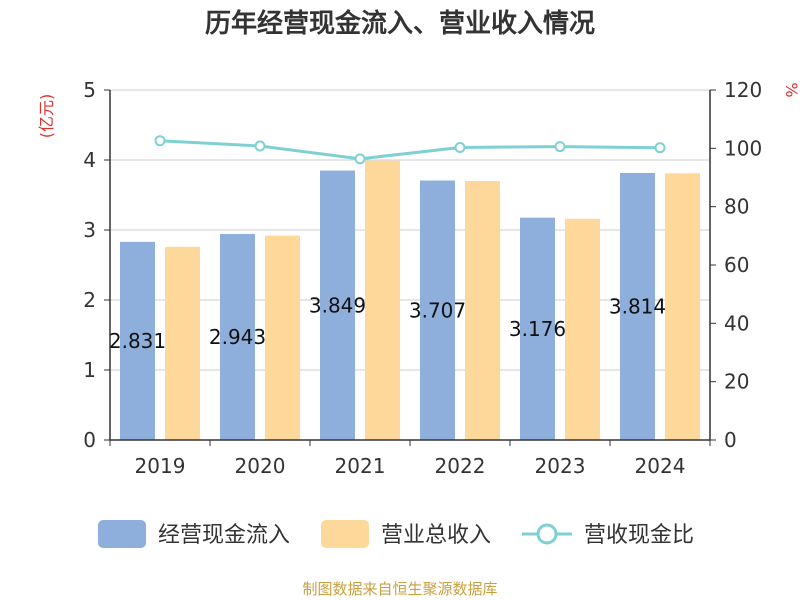 This screenshot has width=800, height=600. I want to click on right-tick-label: 60, so click(736, 265).